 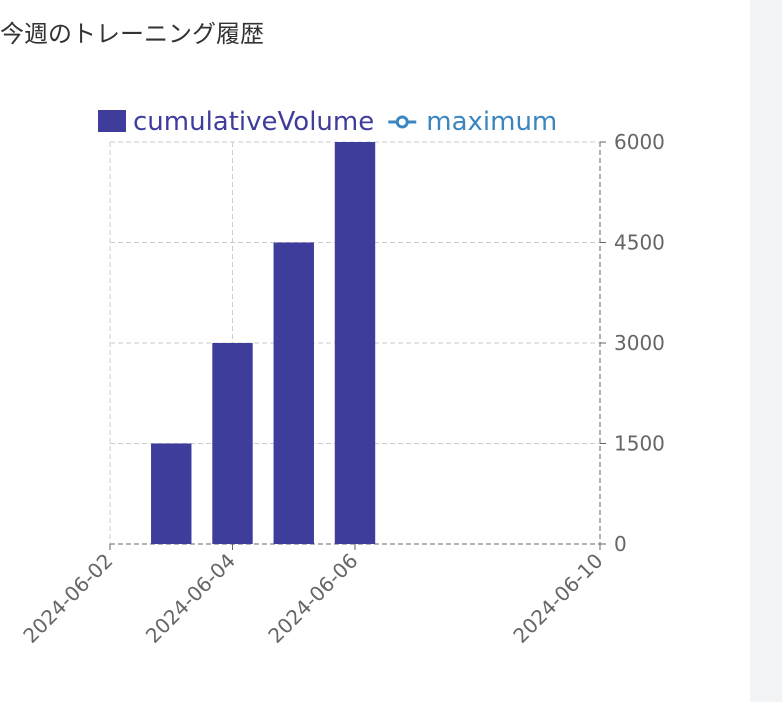 I want to click on x-tick-label: 2024-06-04, so click(x=190, y=598).